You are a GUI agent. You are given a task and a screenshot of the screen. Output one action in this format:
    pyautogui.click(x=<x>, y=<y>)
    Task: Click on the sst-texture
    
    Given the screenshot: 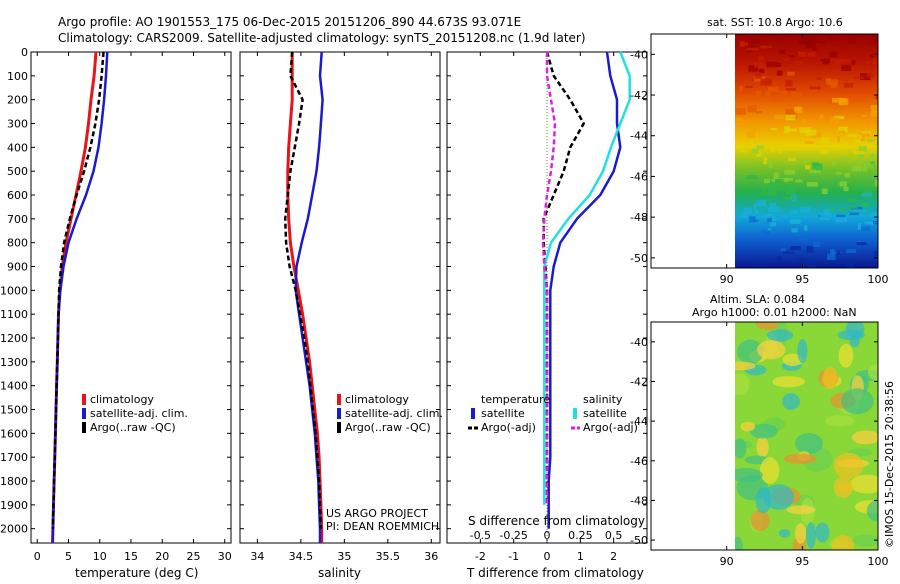 What is the action you would take?
    pyautogui.click(x=806, y=151)
    